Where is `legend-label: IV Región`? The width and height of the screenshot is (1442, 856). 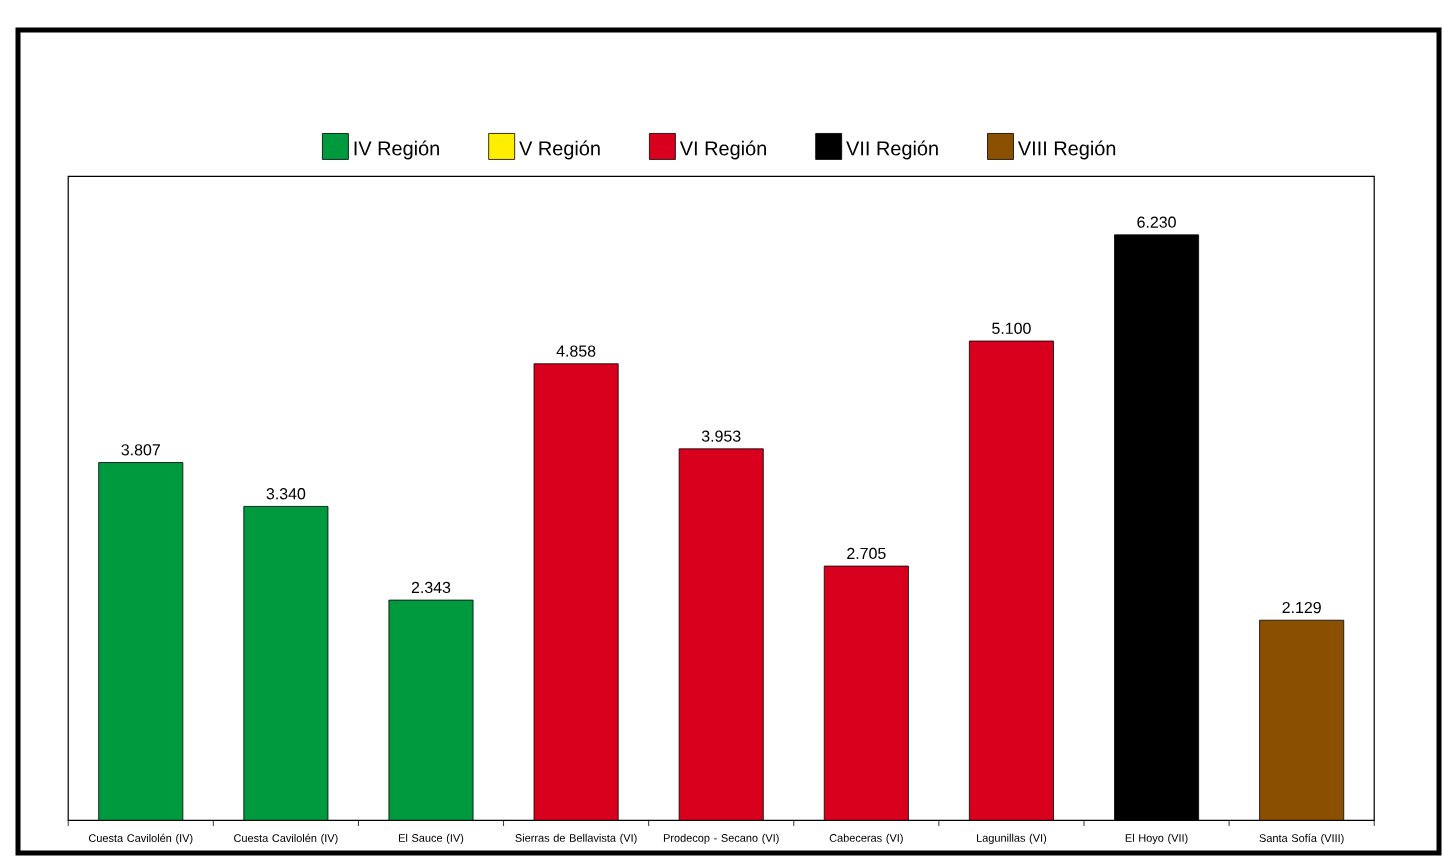 legend-label: IV Región is located at coordinates (396, 150).